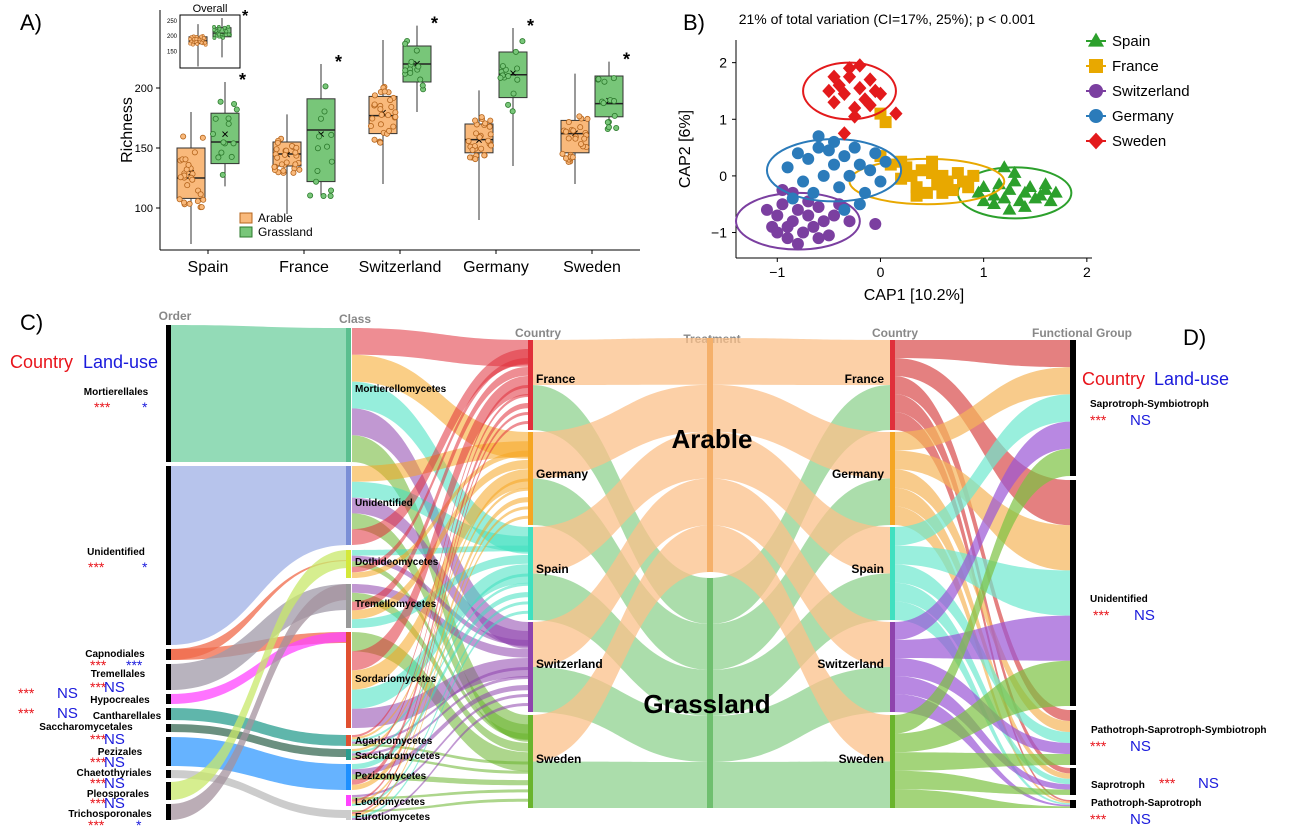 The height and width of the screenshot is (830, 1300). I want to click on inset-title: Overall, so click(210, 9).